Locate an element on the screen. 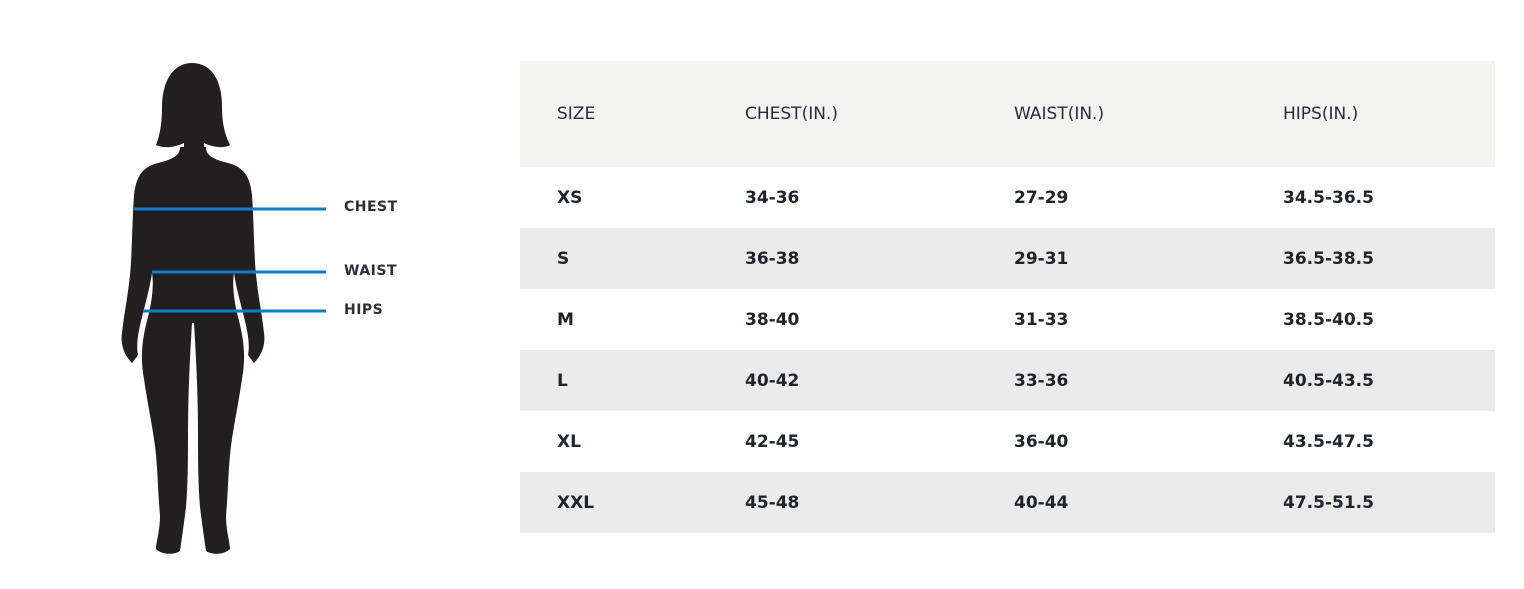 The image size is (1524, 589). cell-hips: 43.5-47.5 is located at coordinates (1328, 441).